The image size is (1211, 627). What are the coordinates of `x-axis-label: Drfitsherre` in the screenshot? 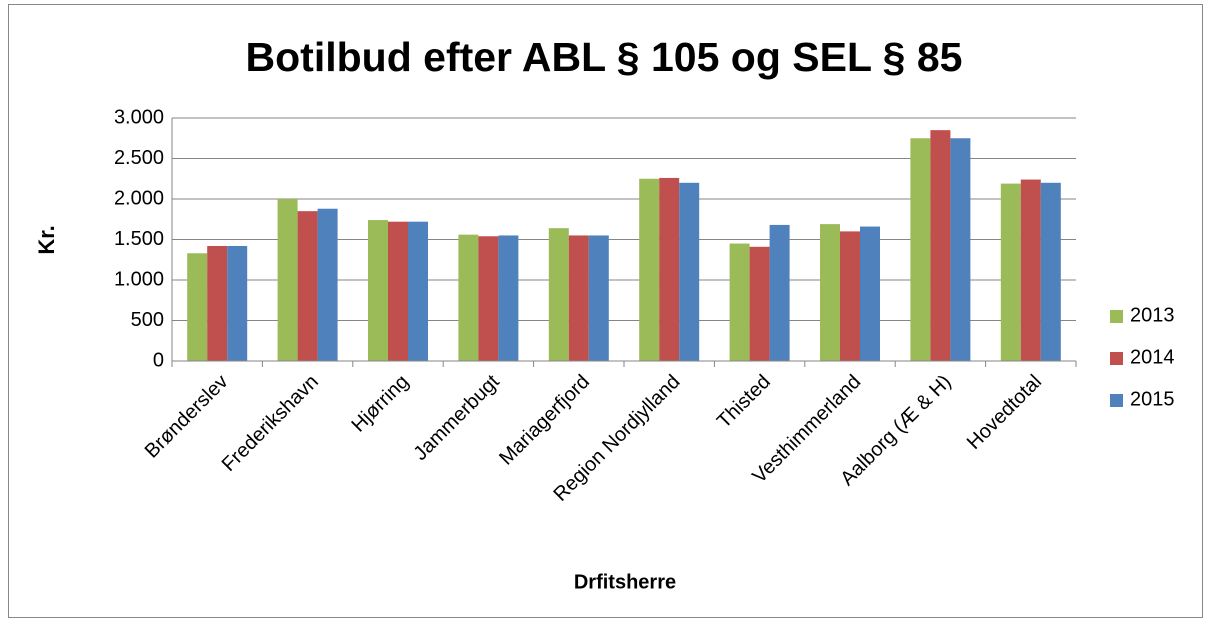 It's located at (625, 582).